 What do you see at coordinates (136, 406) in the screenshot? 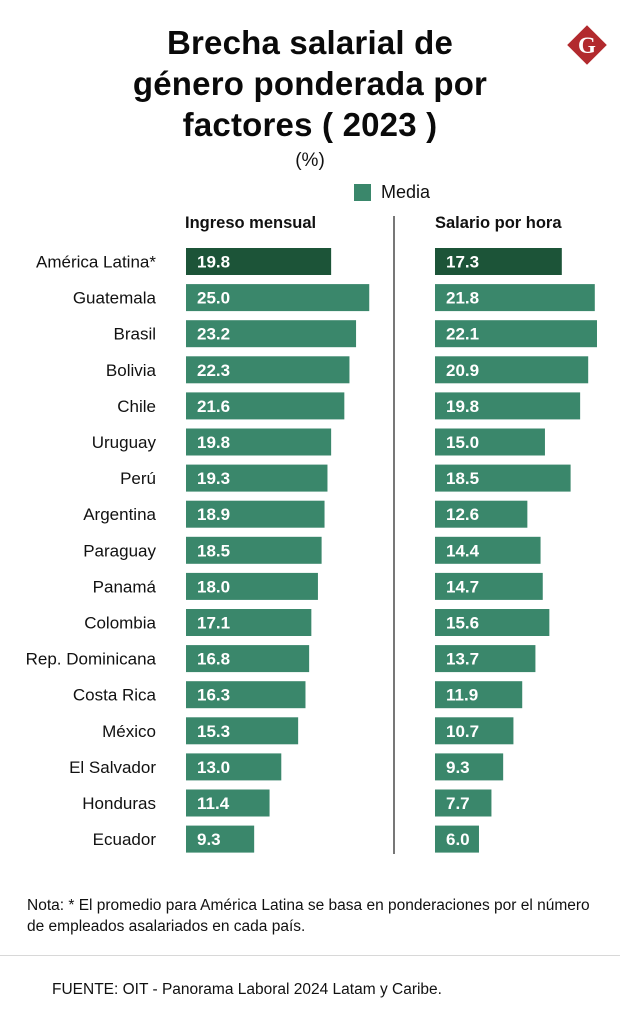
I see `category-label: Chile` at bounding box center [136, 406].